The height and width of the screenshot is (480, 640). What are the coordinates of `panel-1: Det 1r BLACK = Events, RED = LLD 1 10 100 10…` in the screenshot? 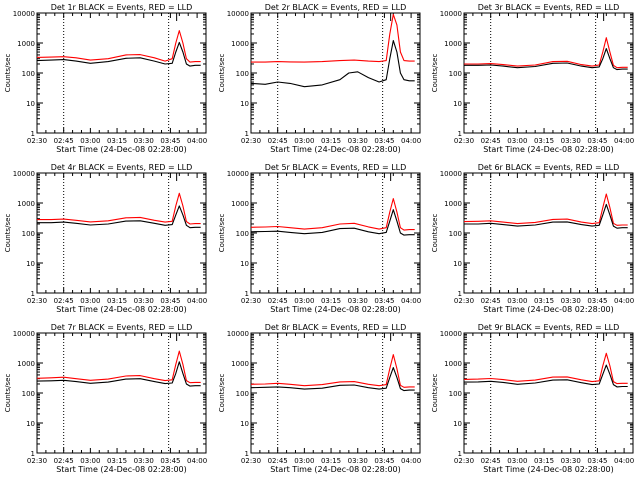 It's located at (105, 78).